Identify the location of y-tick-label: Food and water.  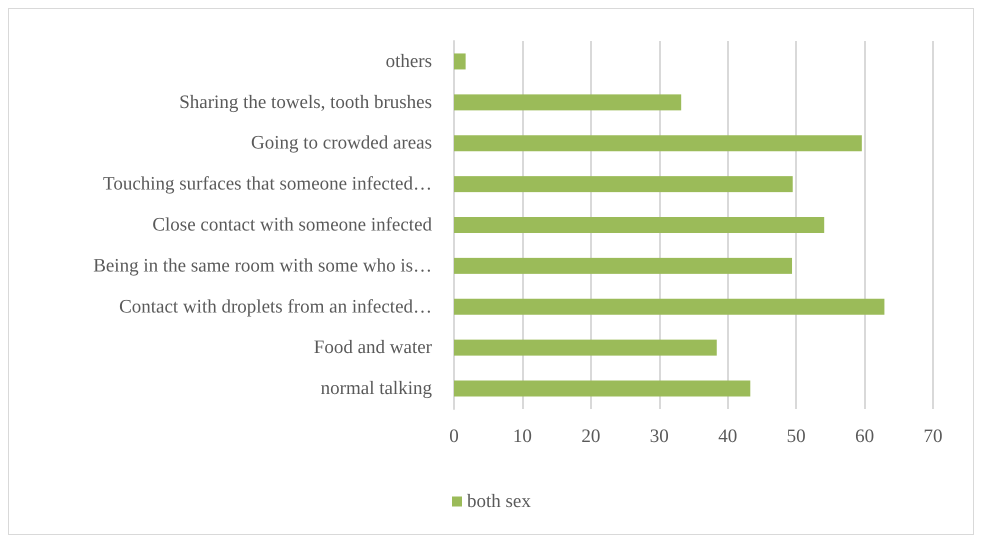
(373, 347).